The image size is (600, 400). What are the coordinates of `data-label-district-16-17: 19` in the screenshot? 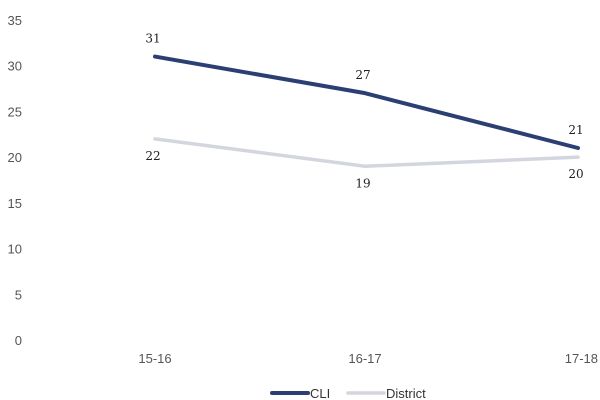 It's located at (362, 183).